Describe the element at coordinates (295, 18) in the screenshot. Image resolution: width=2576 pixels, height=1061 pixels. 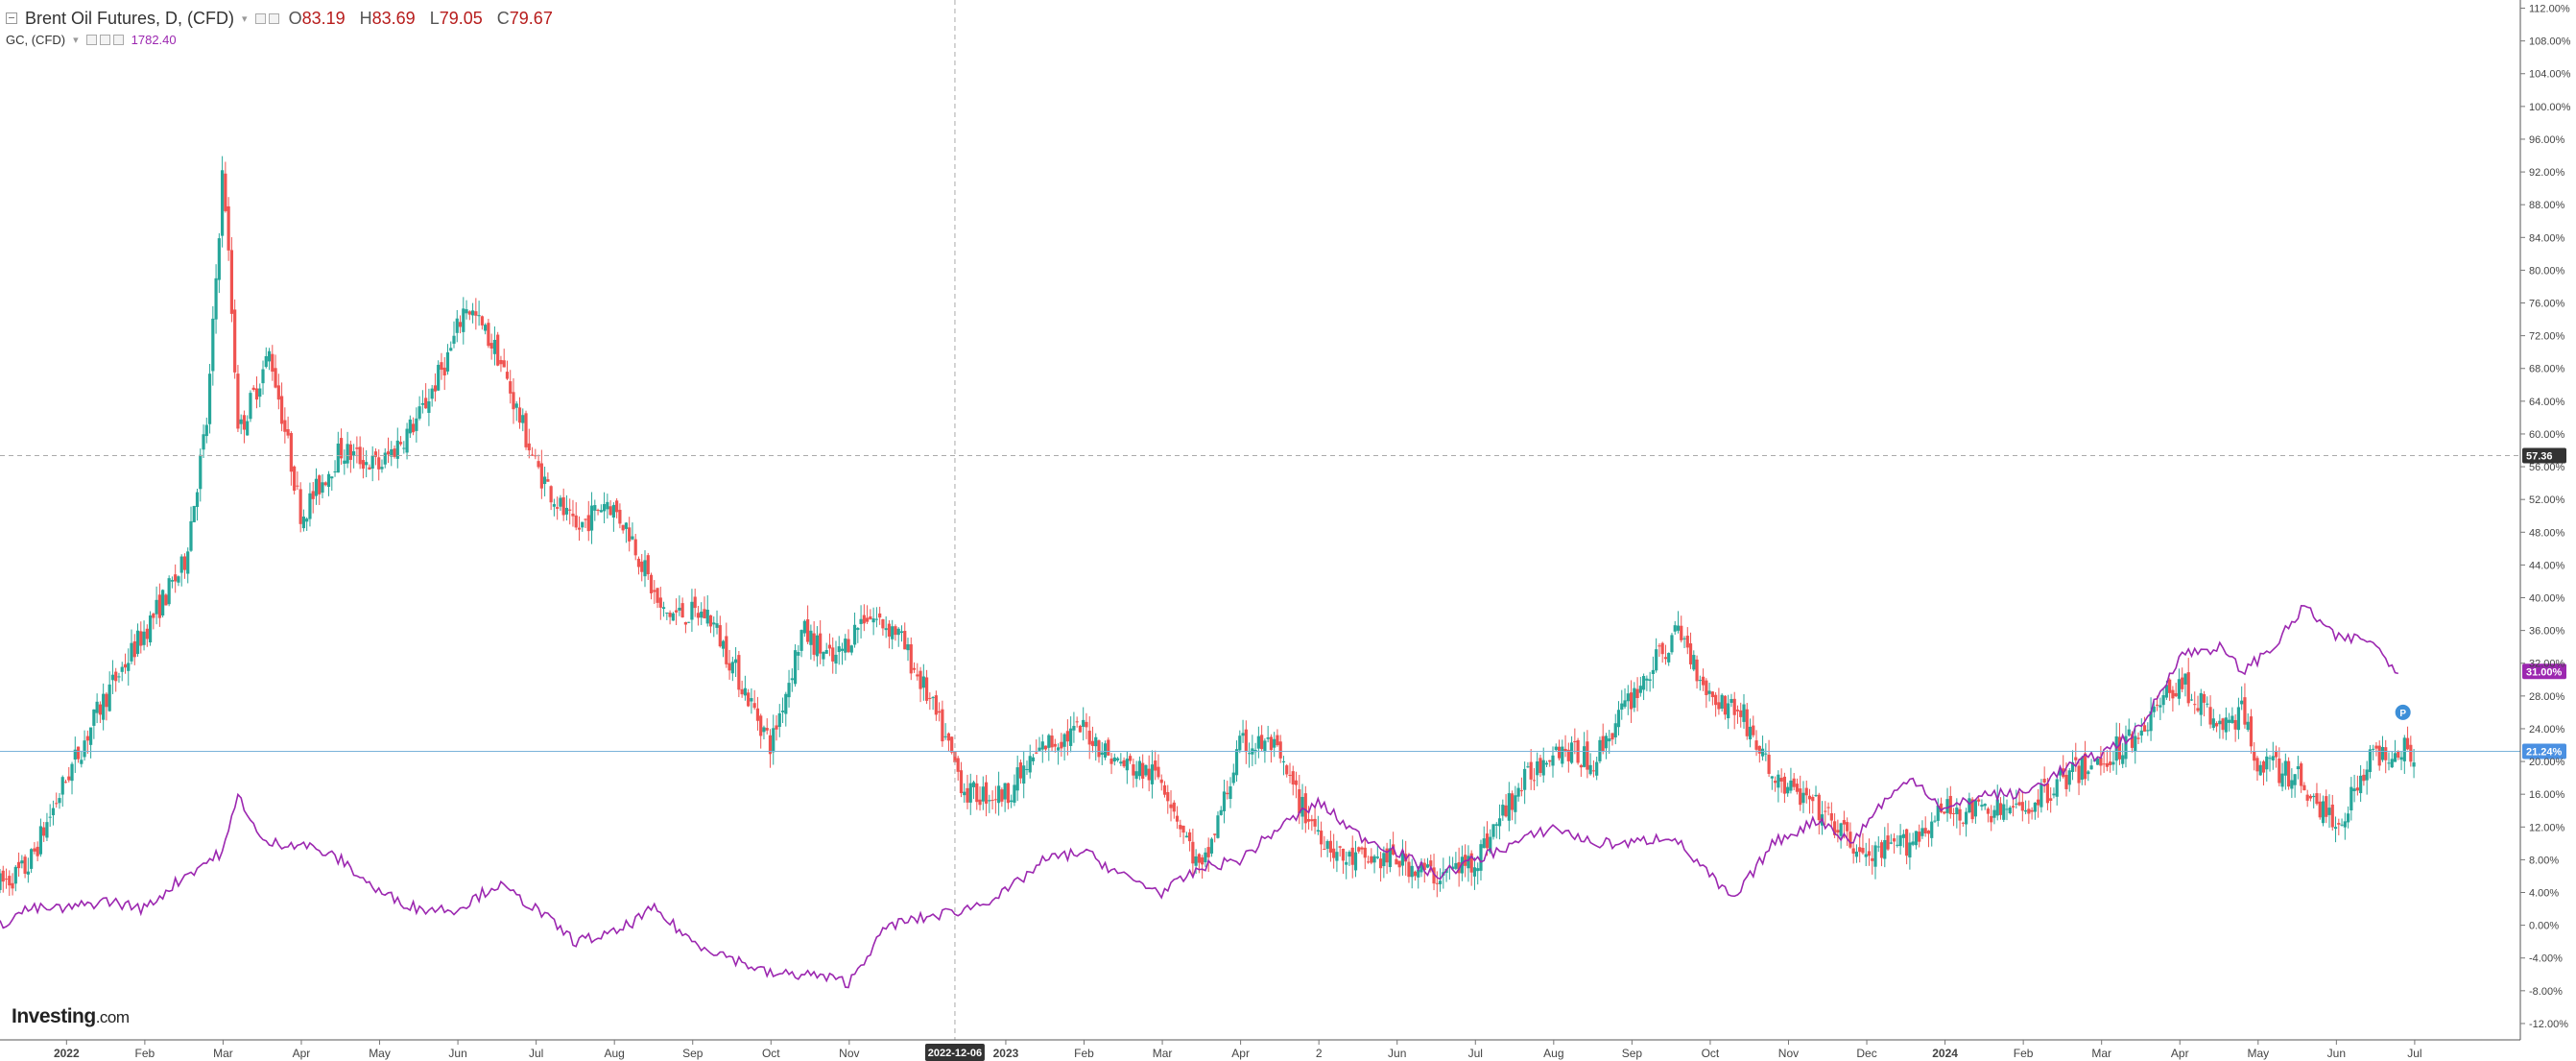
I see `open-label: O` at that location.